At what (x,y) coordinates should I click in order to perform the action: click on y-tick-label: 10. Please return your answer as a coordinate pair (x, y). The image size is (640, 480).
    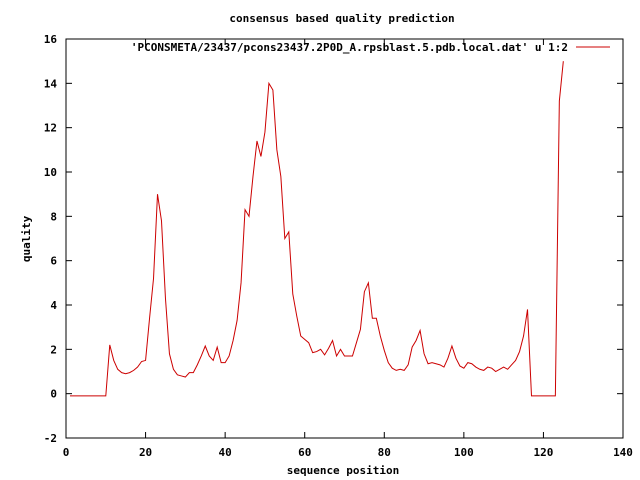
    Looking at the image, I should click on (50, 172).